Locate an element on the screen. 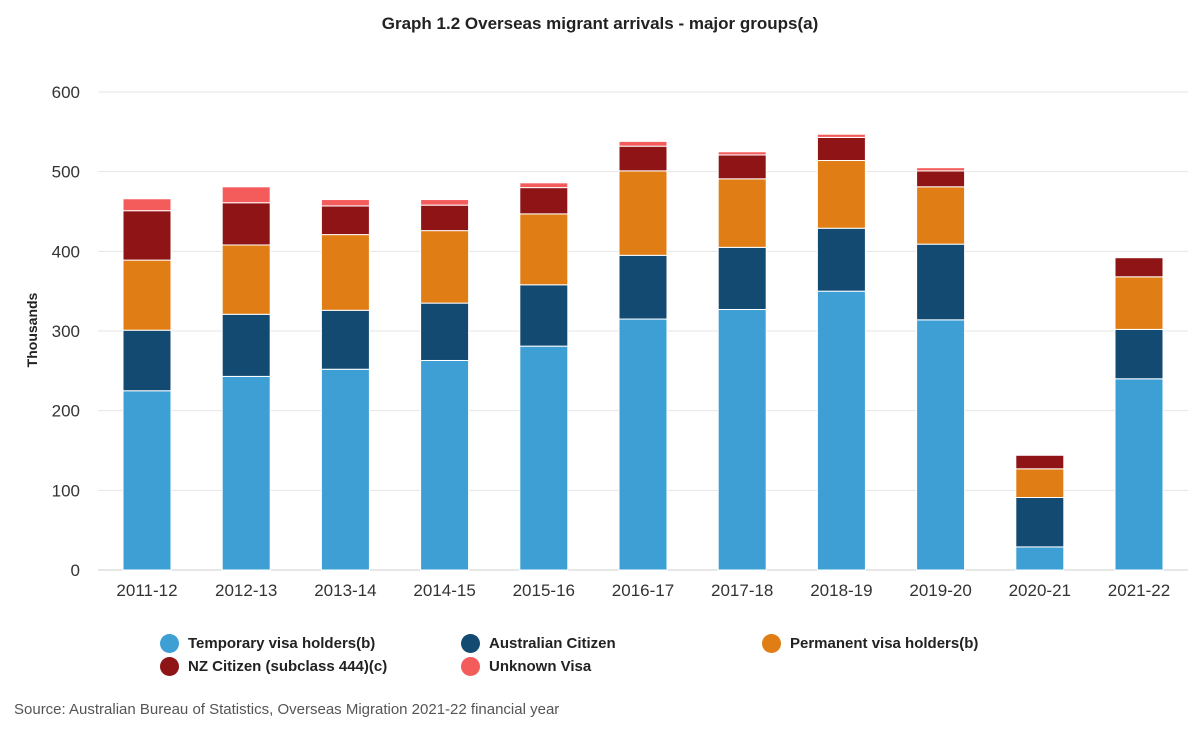  x-tick-label: 2019-20 is located at coordinates (940, 590).